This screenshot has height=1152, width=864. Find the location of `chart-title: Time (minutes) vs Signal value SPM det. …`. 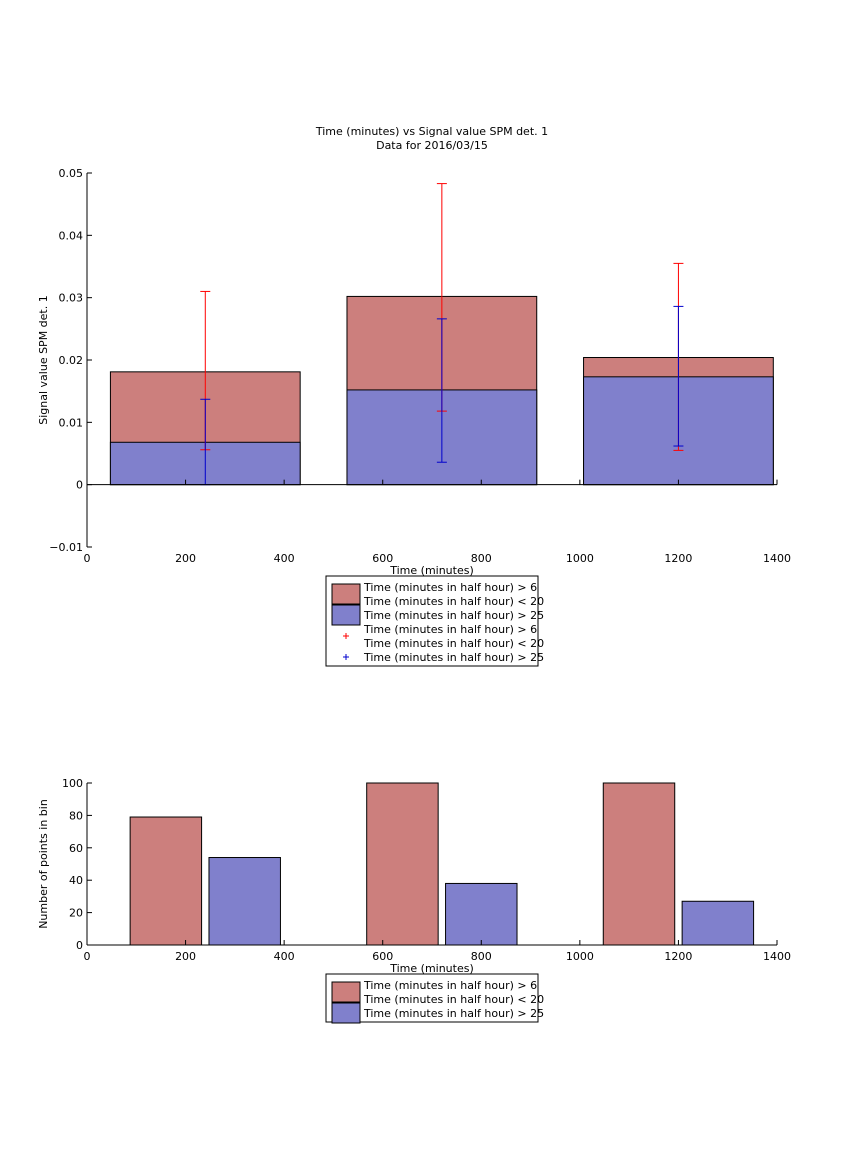

chart-title: Time (minutes) vs Signal value SPM det. … is located at coordinates (431, 131).